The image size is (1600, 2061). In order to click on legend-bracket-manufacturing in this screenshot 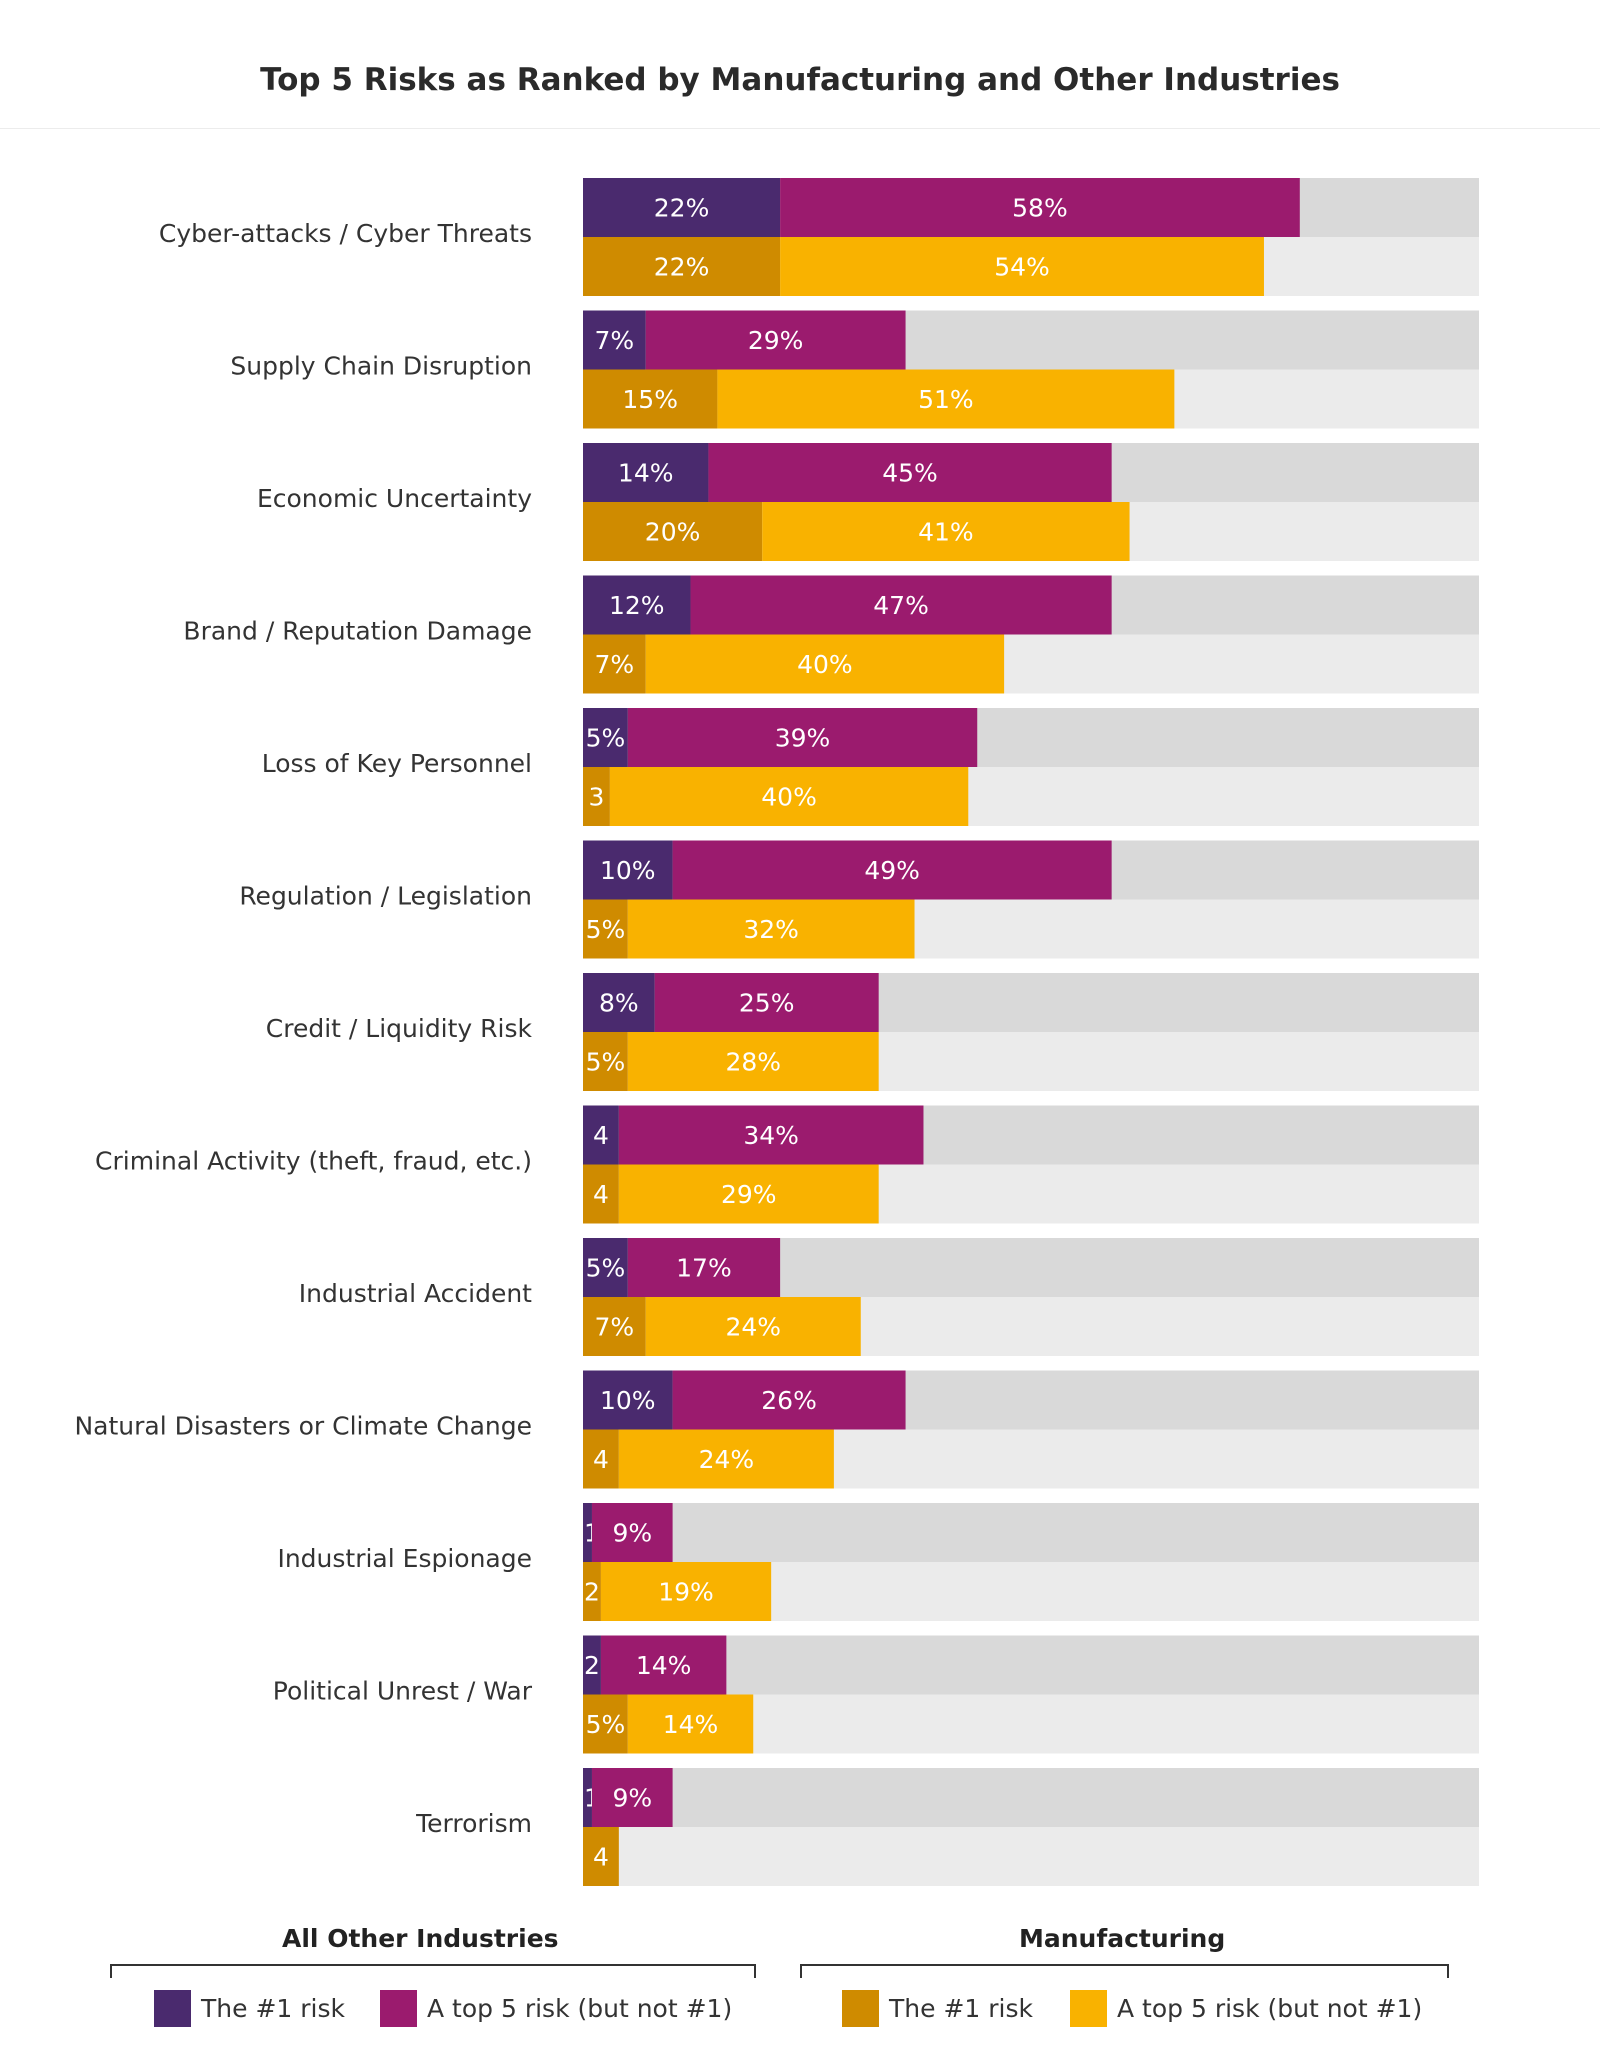, I will do `click(1124, 1971)`.